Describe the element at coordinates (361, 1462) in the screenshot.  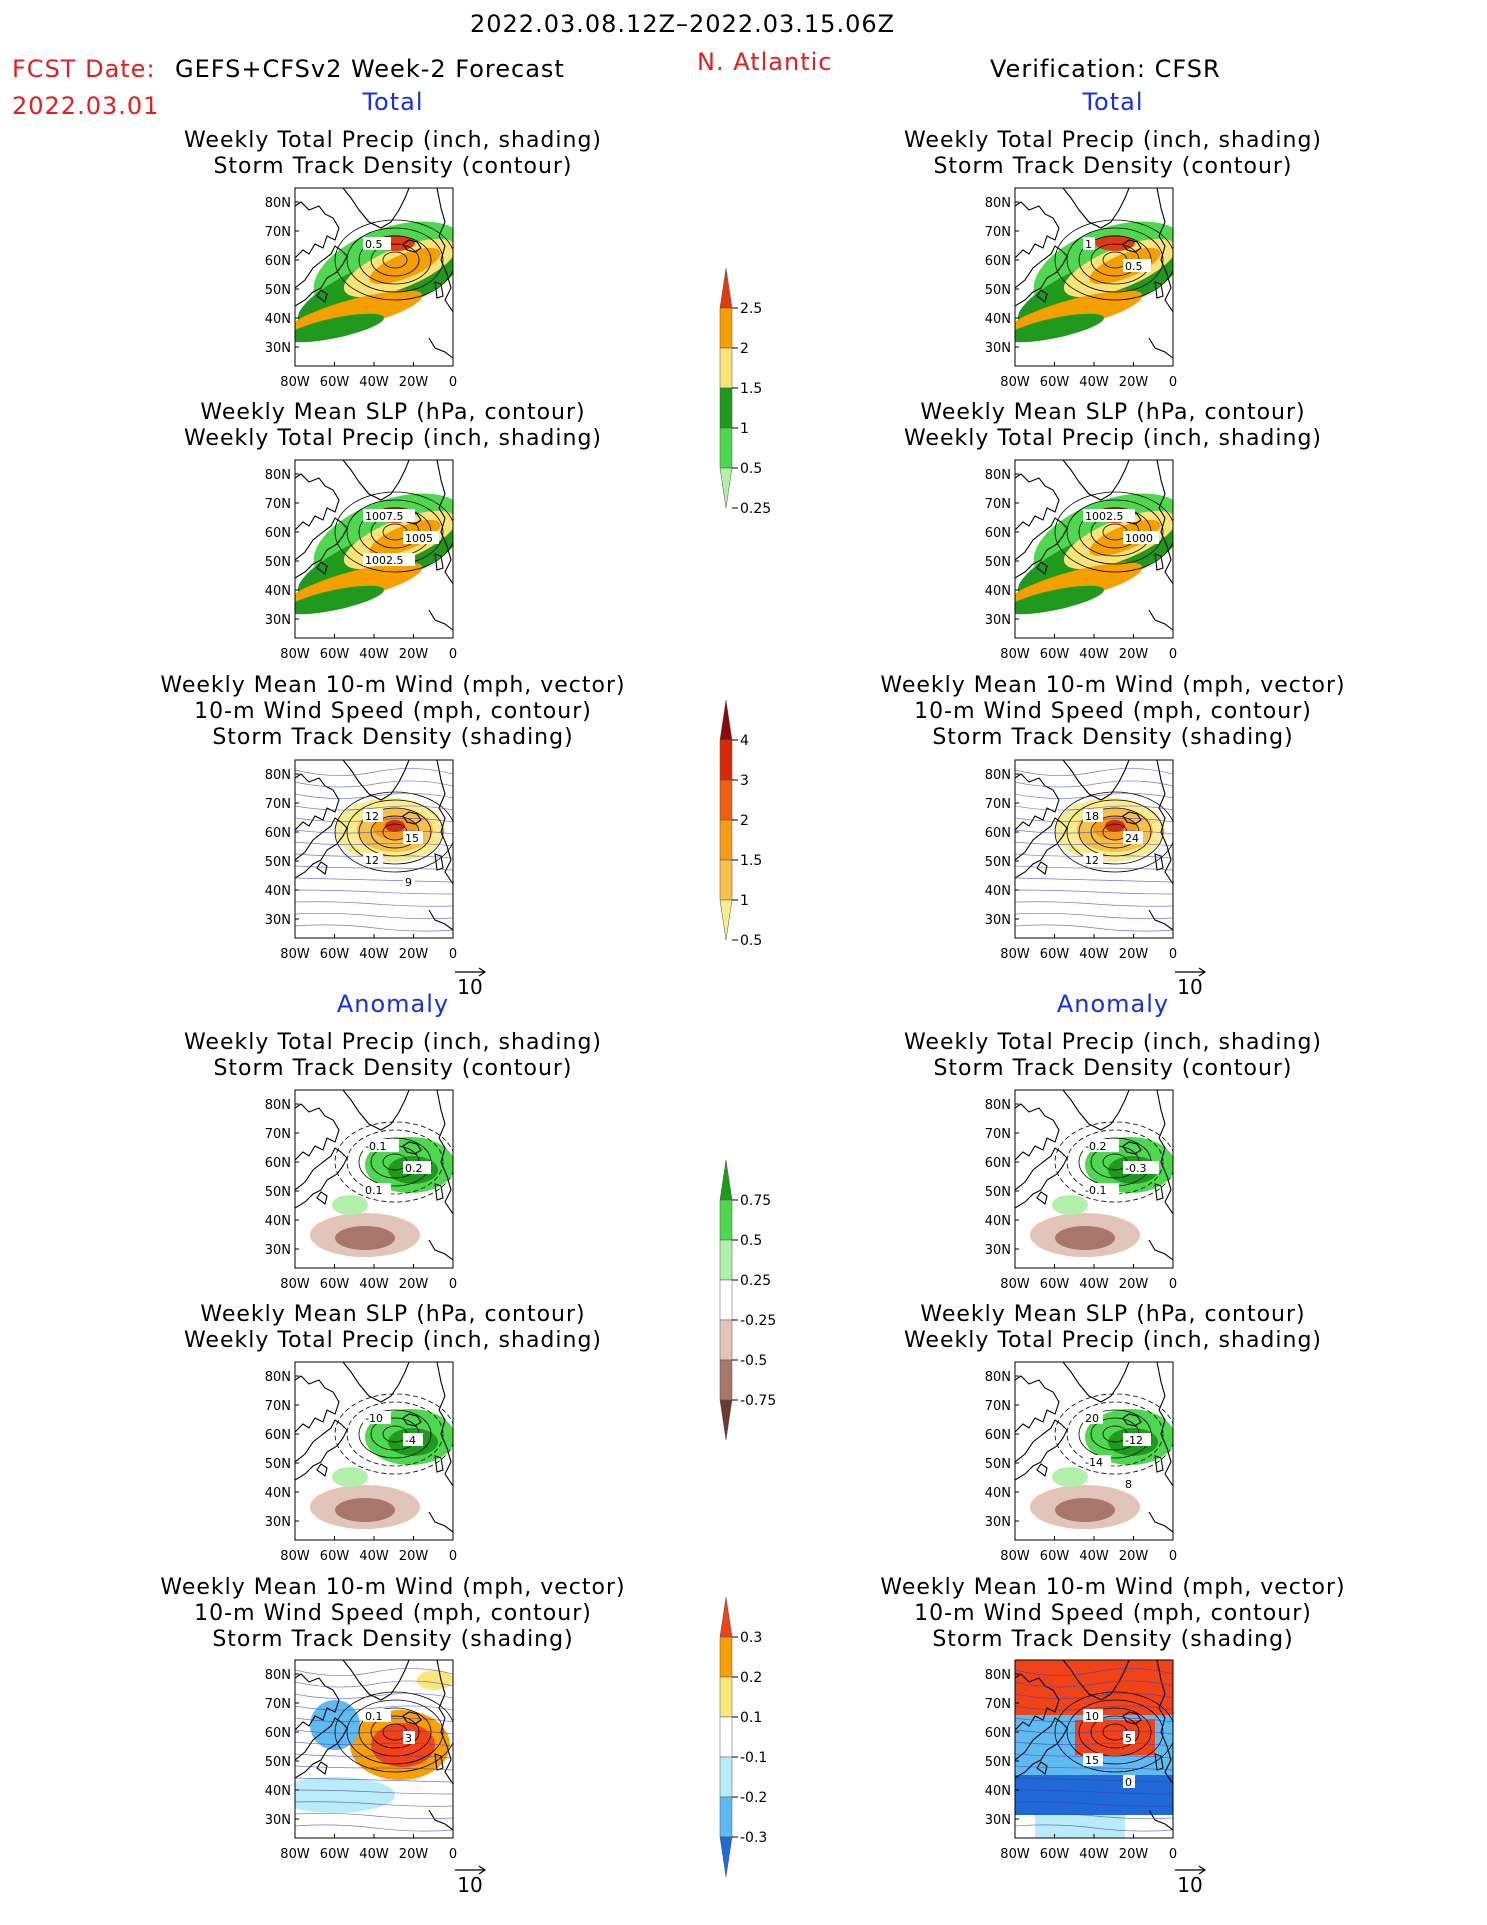
I see `map-panel-L5: -10 -4 80N 70N 60N 50N 40N 30N 80W 60W 40W 20W 0` at that location.